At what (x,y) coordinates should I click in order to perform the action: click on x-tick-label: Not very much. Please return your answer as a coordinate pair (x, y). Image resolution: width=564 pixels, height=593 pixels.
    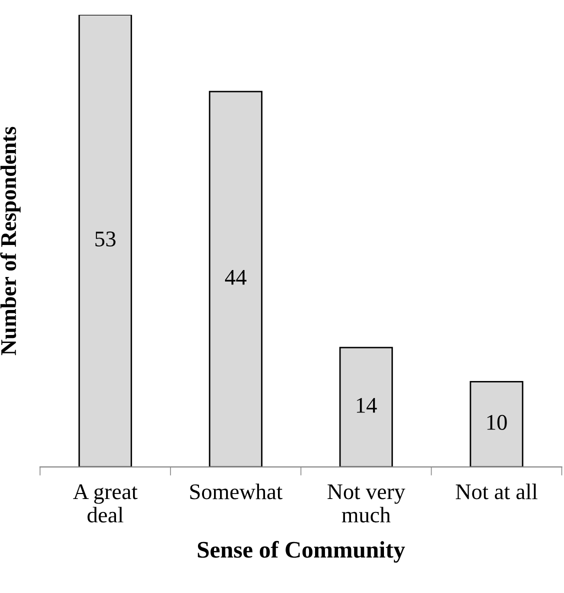
    Looking at the image, I should click on (367, 503).